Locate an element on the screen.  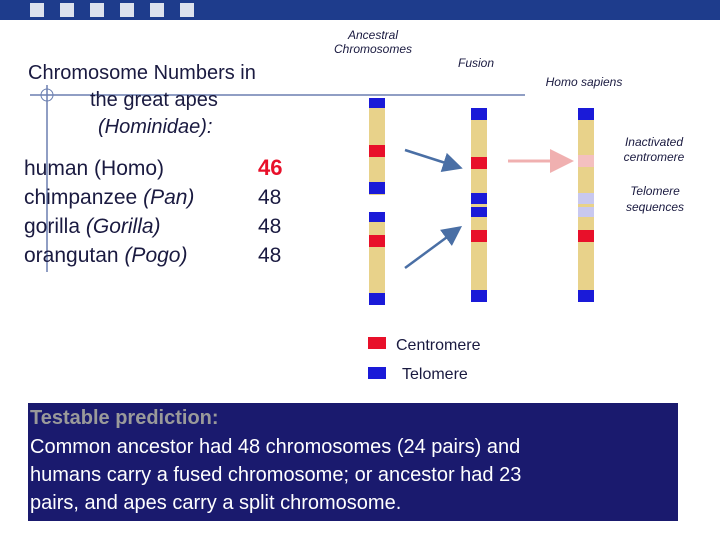
label: Telomere is located at coordinates (655, 191).